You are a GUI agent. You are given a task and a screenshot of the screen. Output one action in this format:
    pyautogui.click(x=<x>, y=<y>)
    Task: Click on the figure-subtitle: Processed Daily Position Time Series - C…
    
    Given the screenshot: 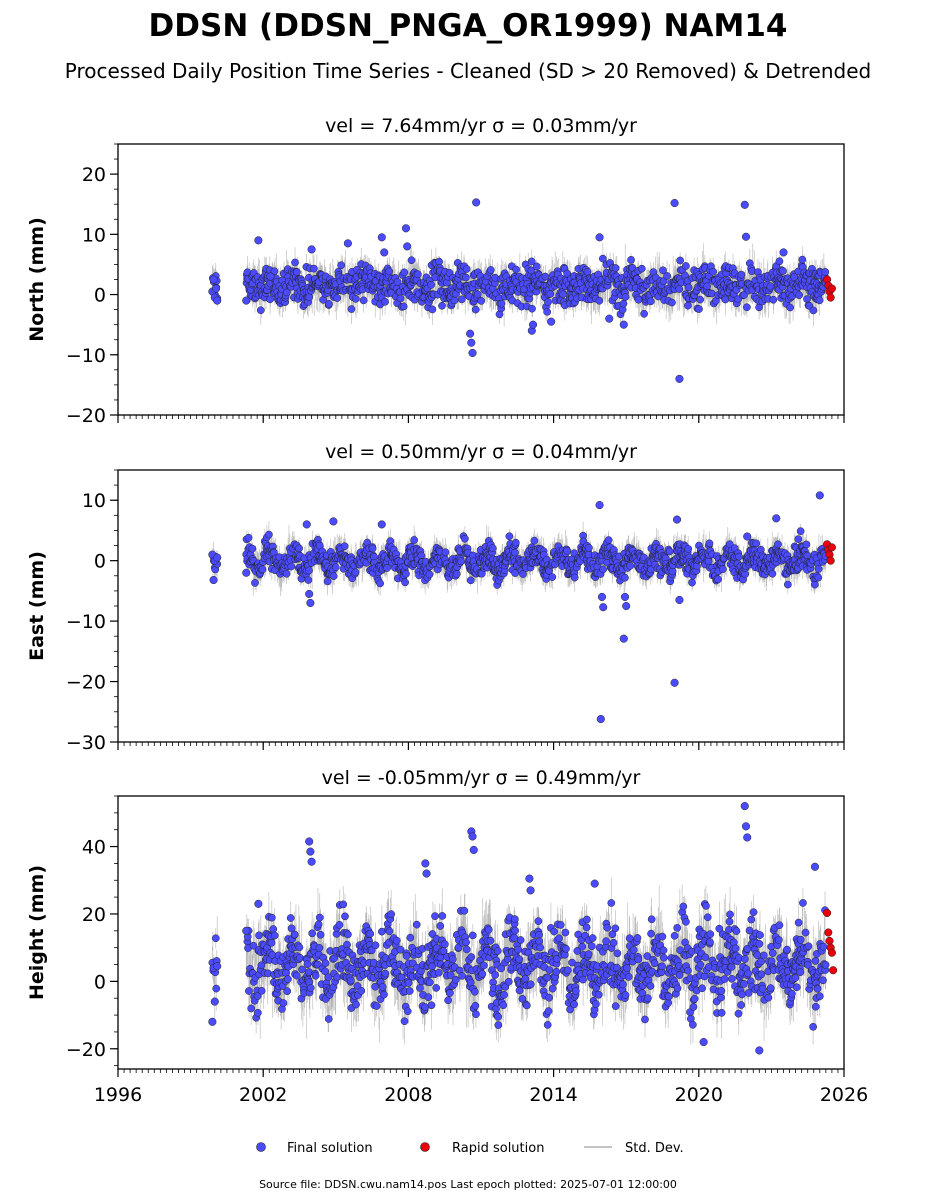 What is the action you would take?
    pyautogui.click(x=468, y=71)
    